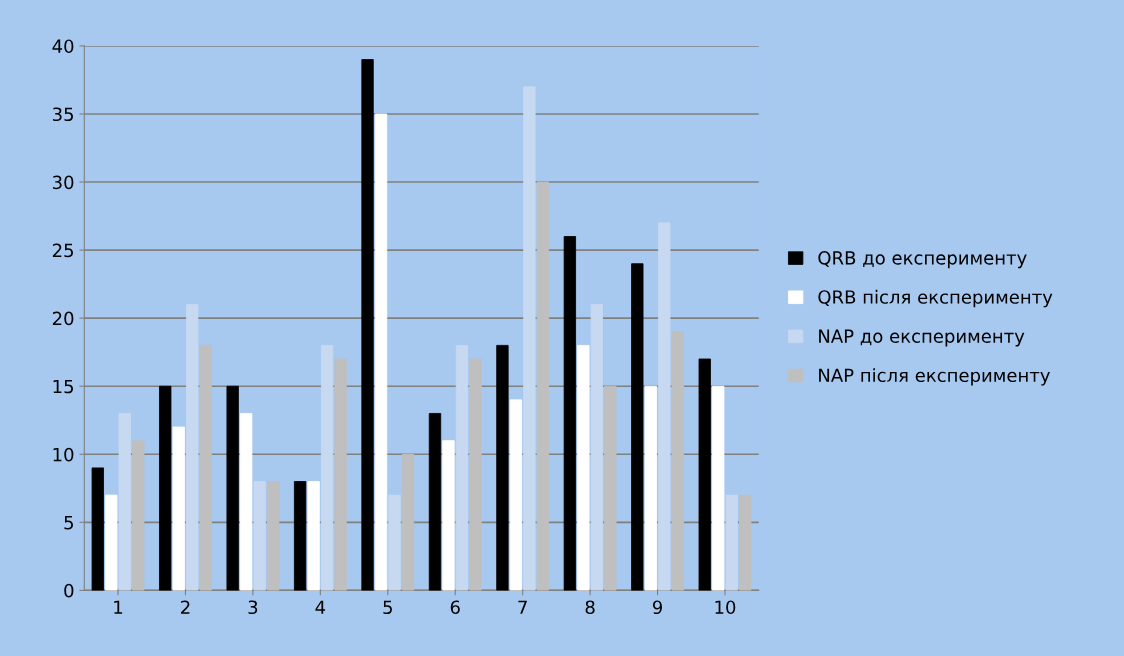 The width and height of the screenshot is (1124, 656). I want to click on x-tick-label: 4, so click(320, 607).